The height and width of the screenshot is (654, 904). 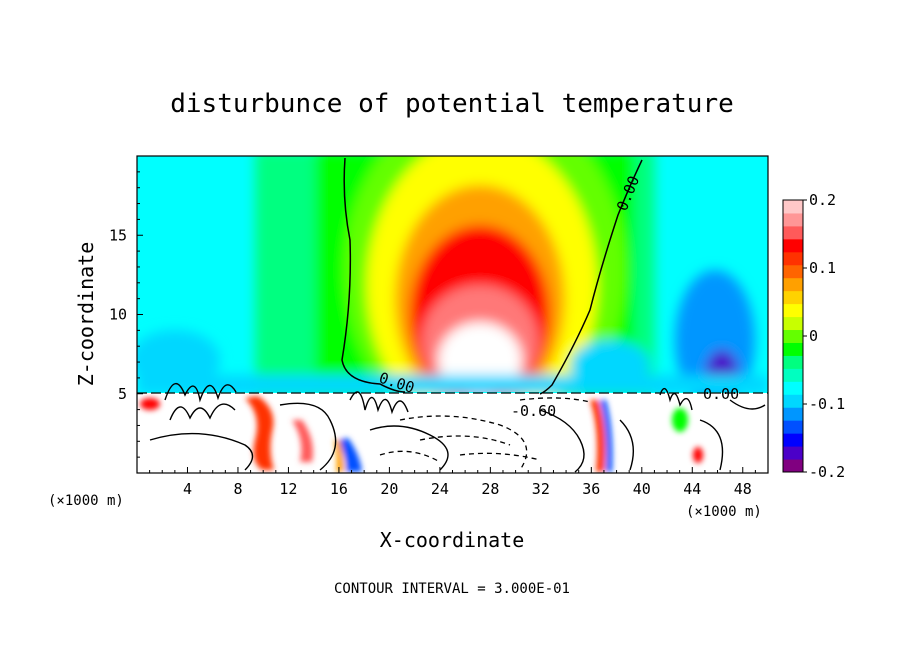 What do you see at coordinates (288, 489) in the screenshot?
I see `x-tick-label: 12` at bounding box center [288, 489].